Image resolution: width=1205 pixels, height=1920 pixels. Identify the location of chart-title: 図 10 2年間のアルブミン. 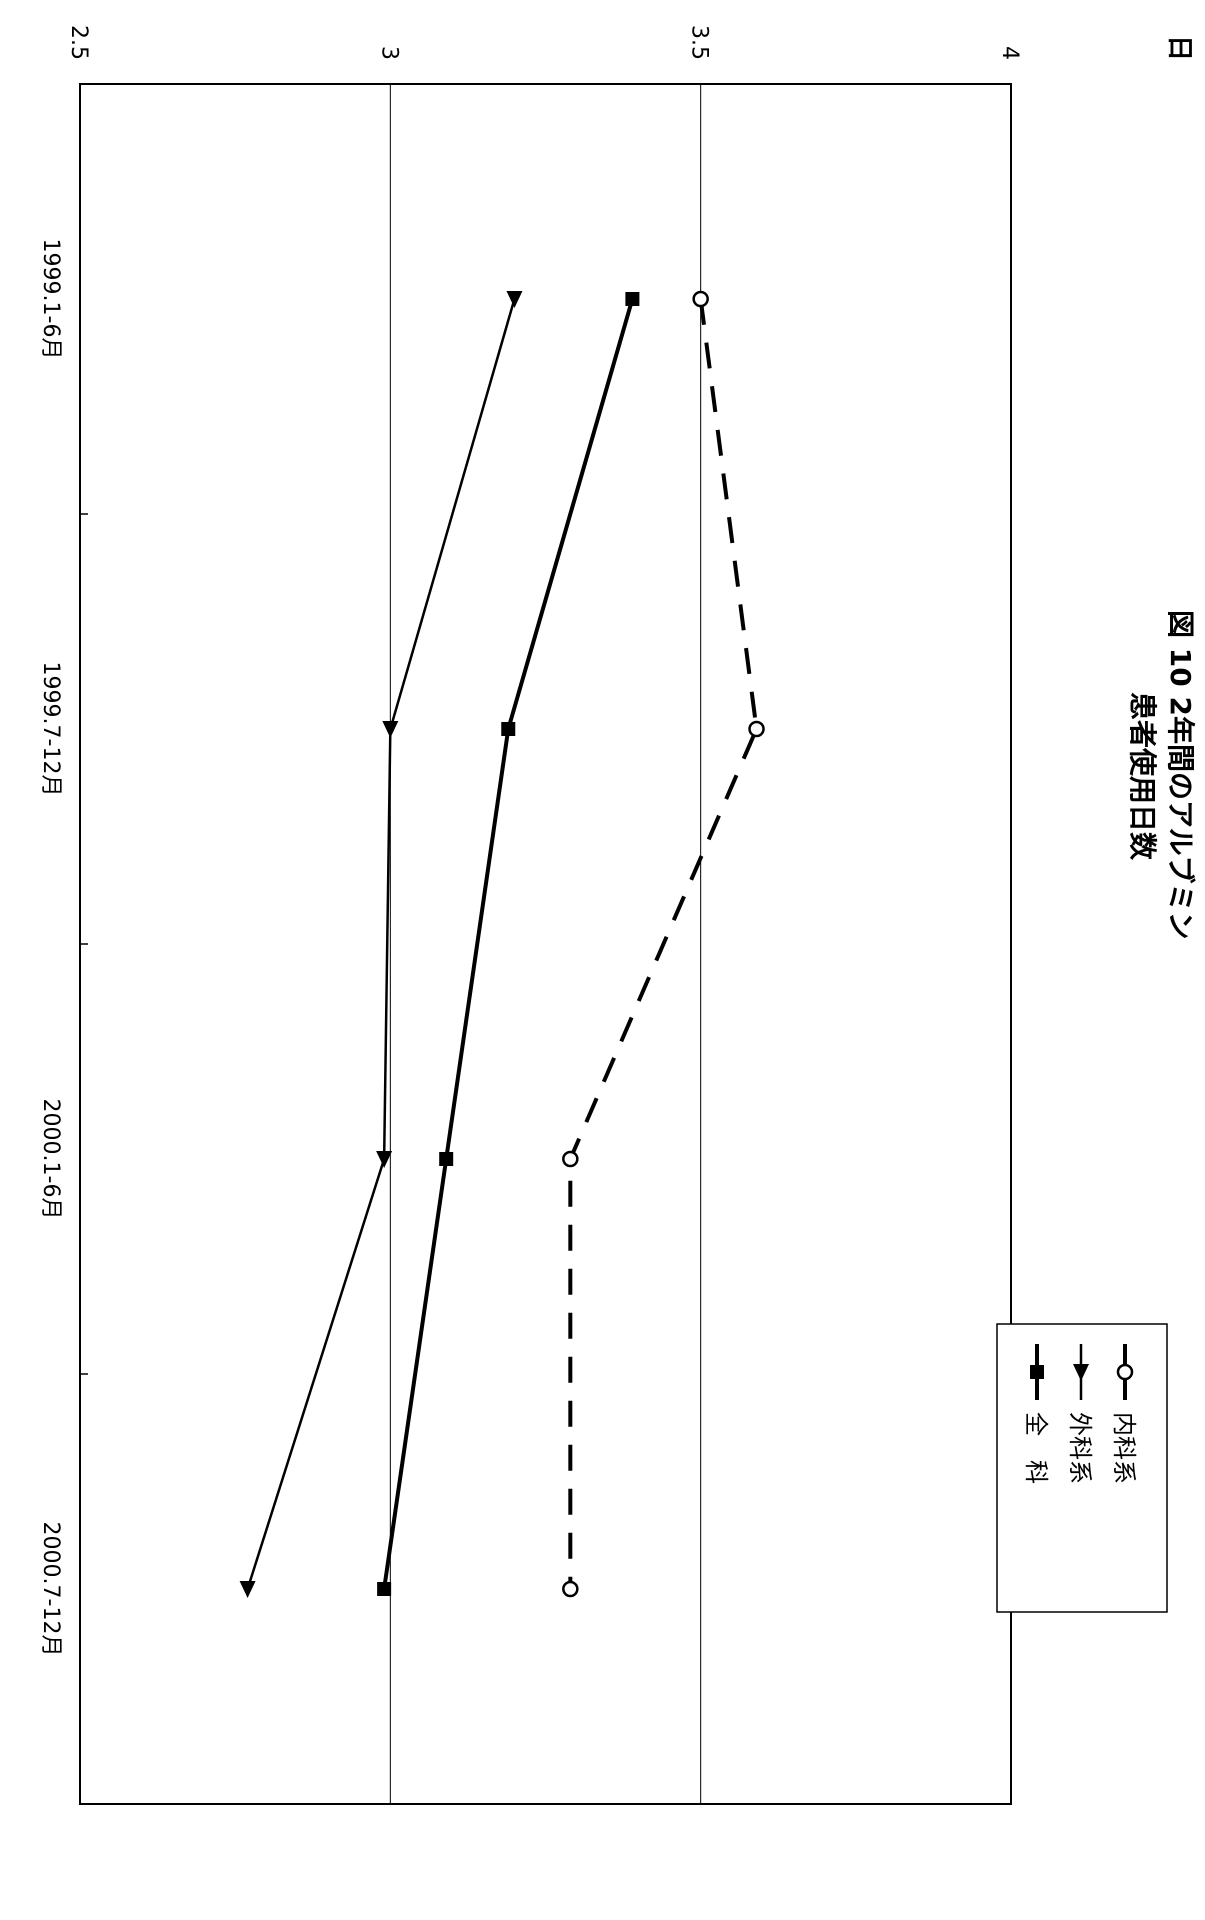
(1180, 775).